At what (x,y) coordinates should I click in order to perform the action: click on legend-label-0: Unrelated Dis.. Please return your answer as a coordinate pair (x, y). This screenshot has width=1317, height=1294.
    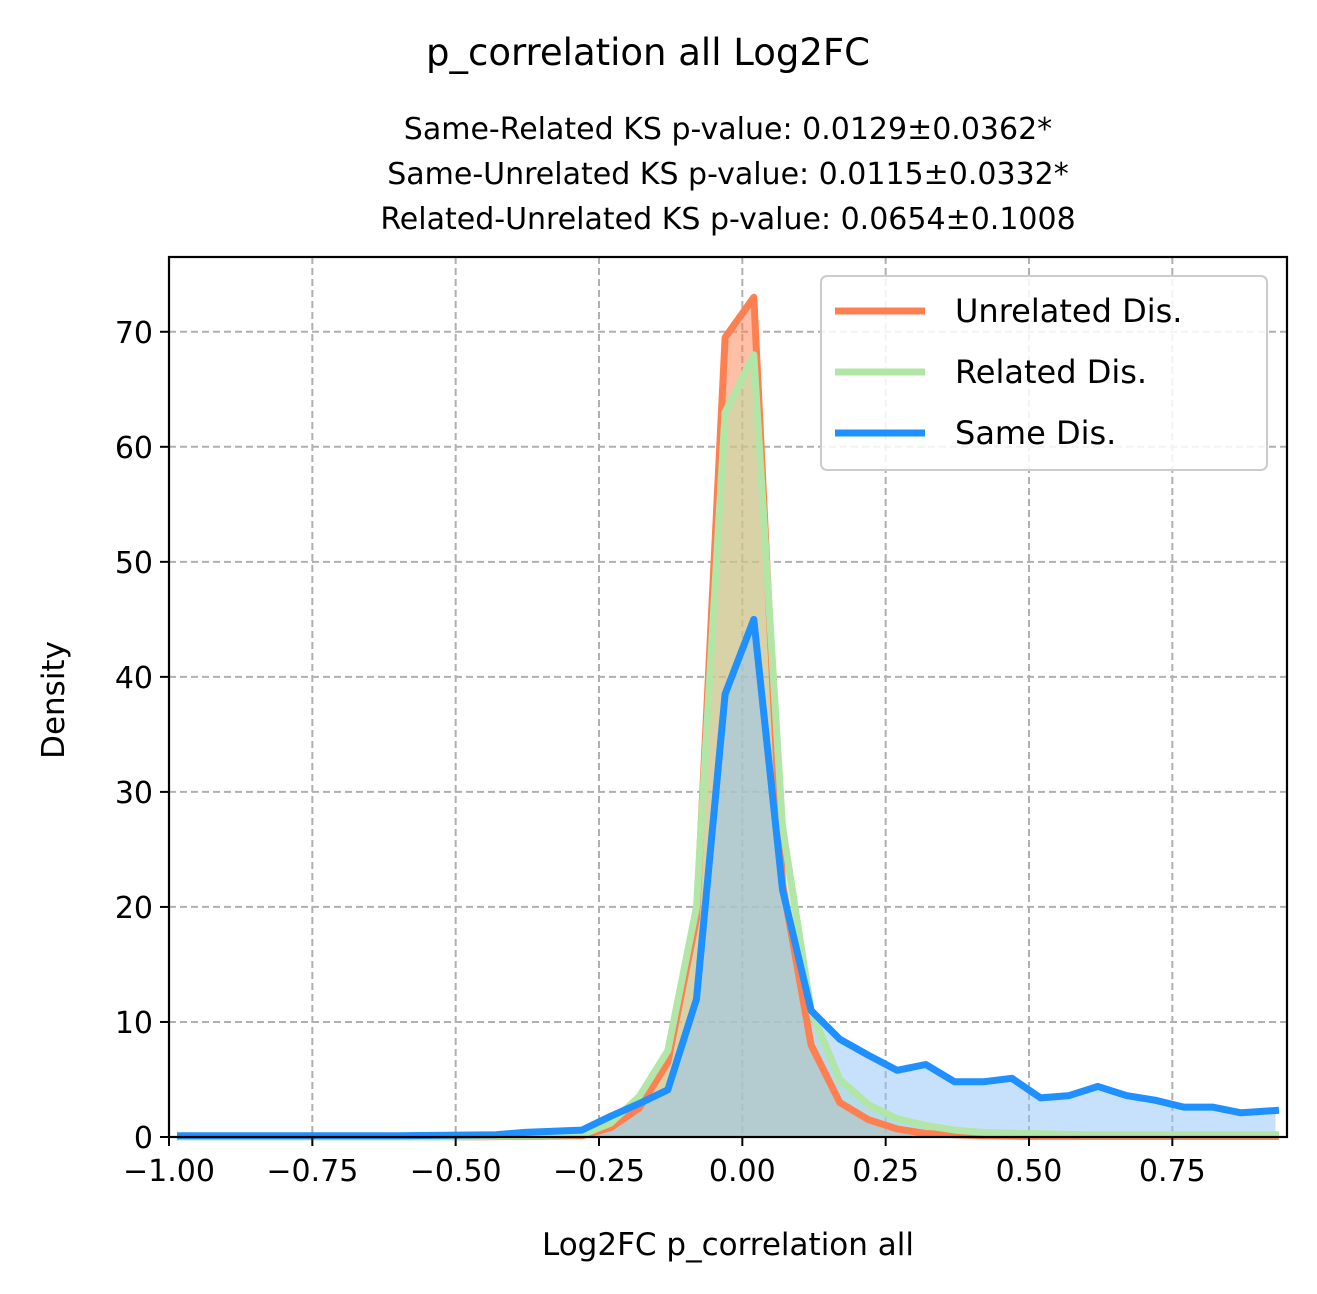
    Looking at the image, I should click on (1068, 311).